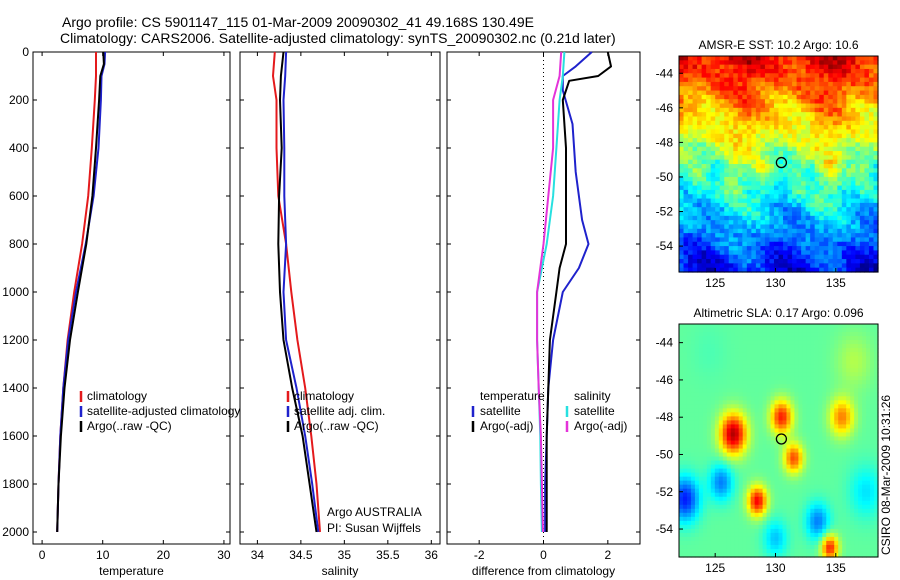 The image size is (900, 580). I want to click on csiro-timestamp: CSIRO 08-Mar-2009 10:31:26, so click(886, 475).